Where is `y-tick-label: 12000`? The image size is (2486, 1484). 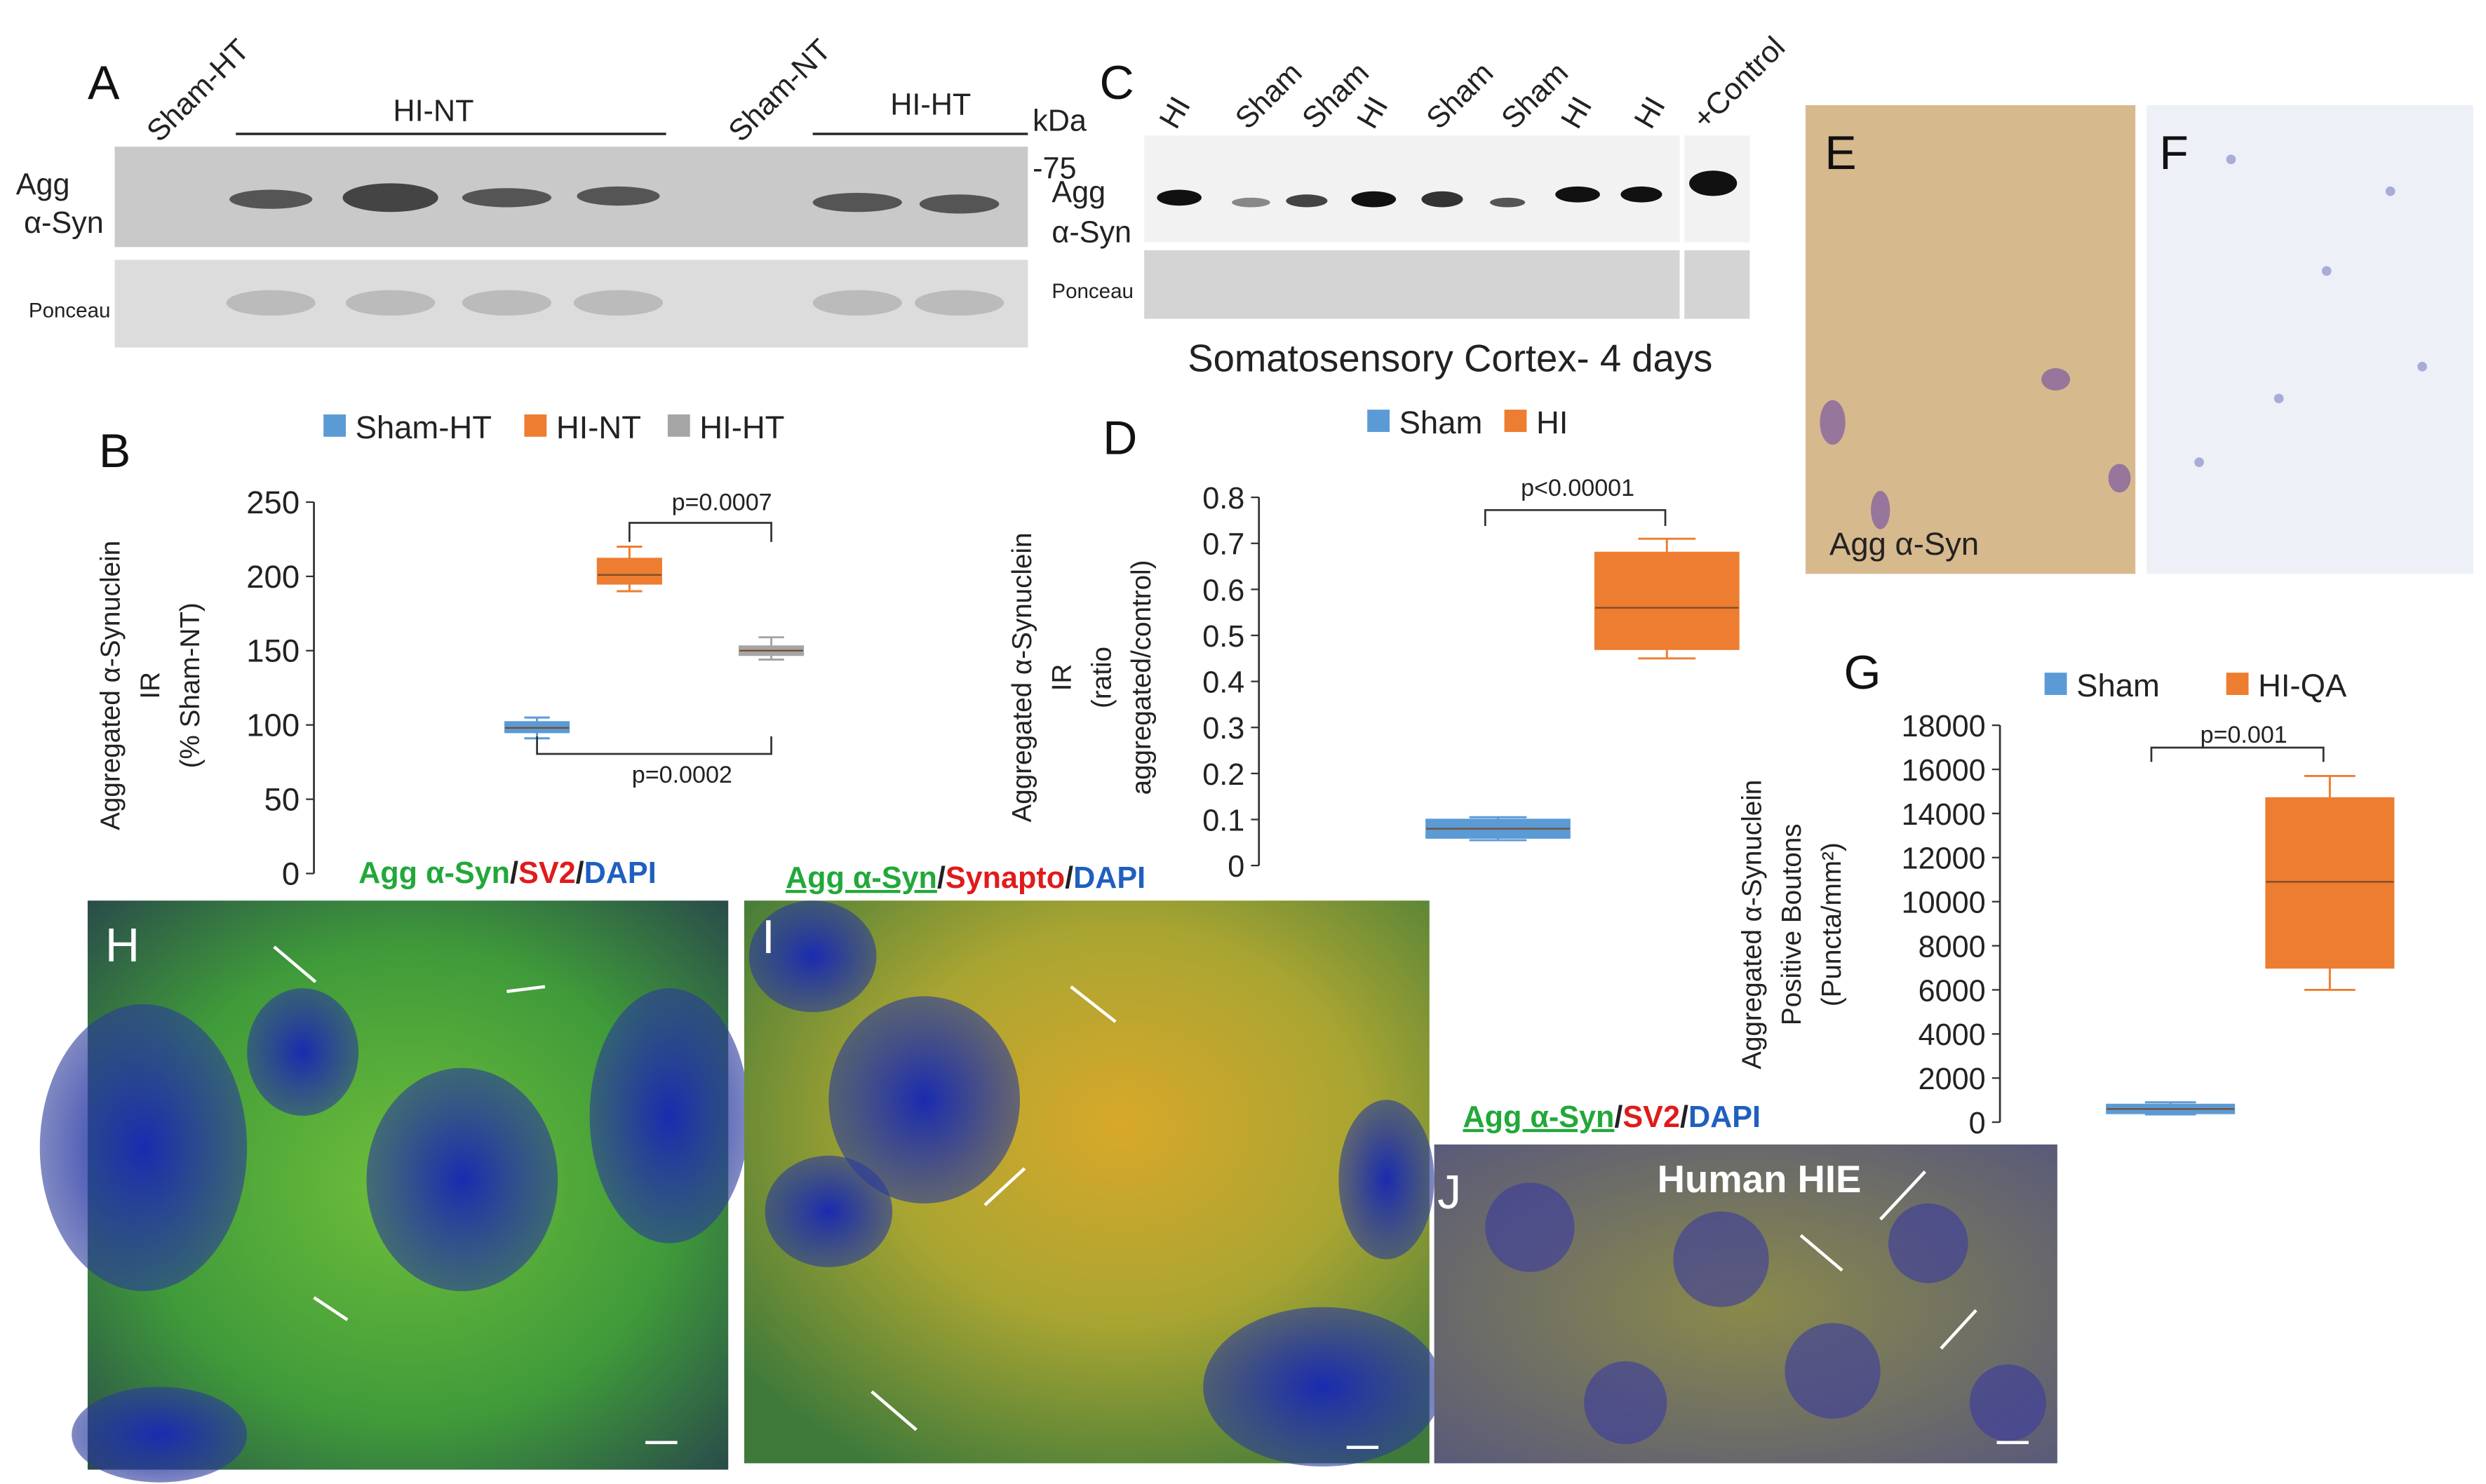
y-tick-label: 12000 is located at coordinates (1944, 859).